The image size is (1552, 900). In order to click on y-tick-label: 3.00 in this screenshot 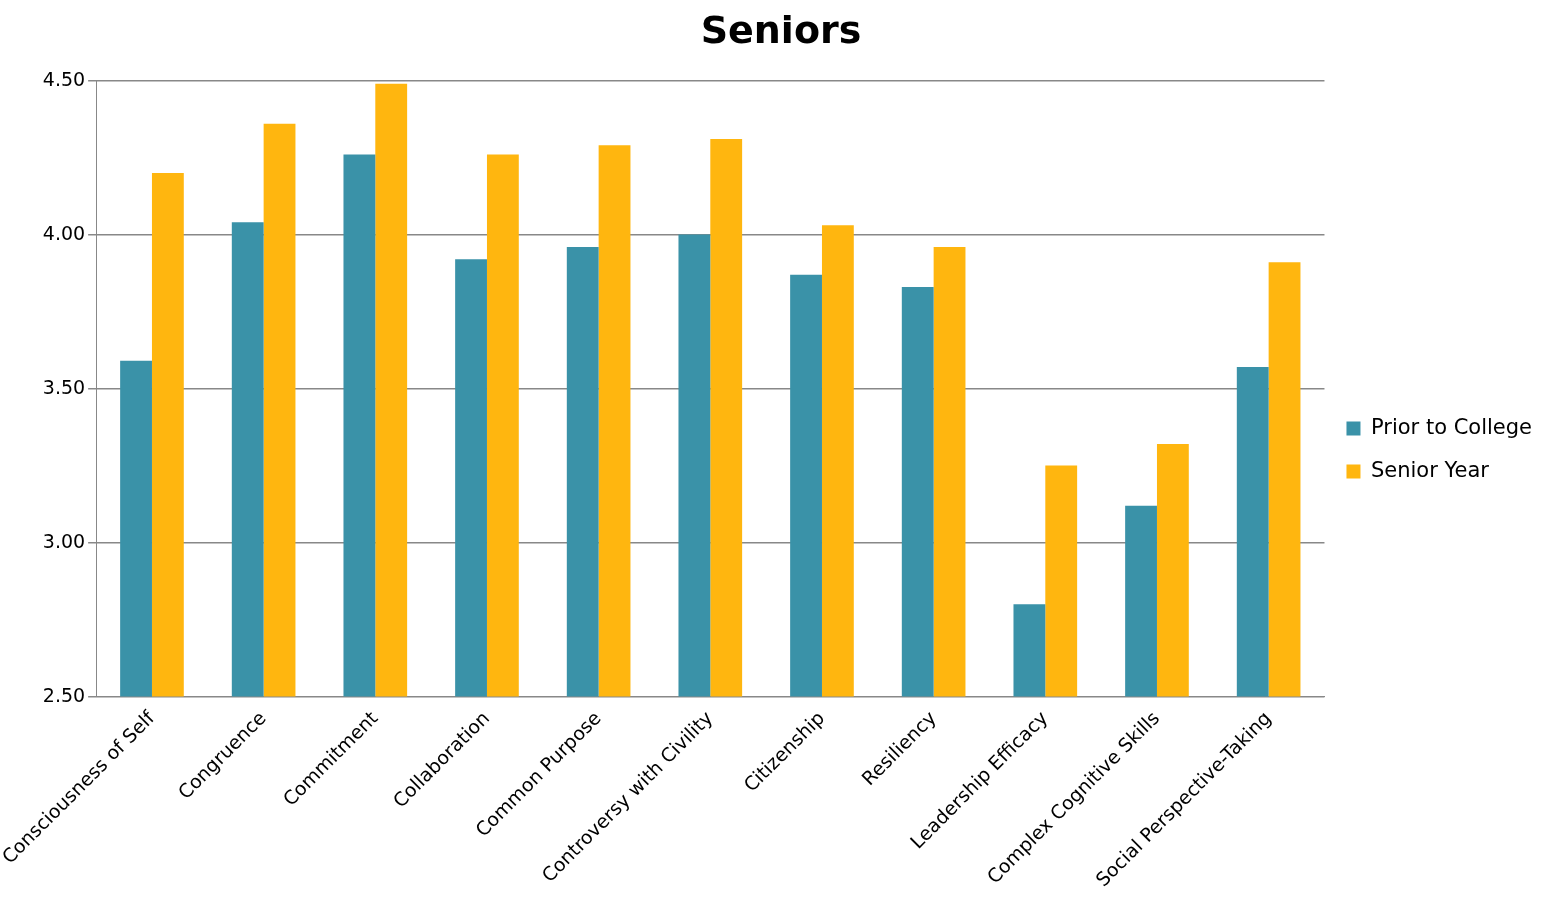, I will do `click(64, 540)`.